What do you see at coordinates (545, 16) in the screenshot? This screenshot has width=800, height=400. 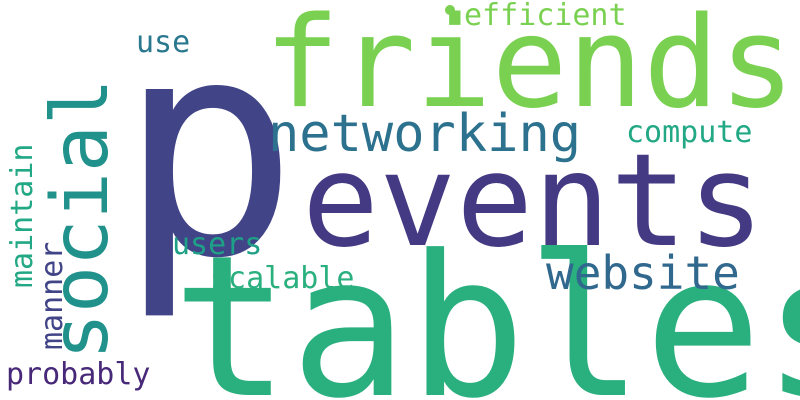 I see `word-efficient: efficient` at bounding box center [545, 16].